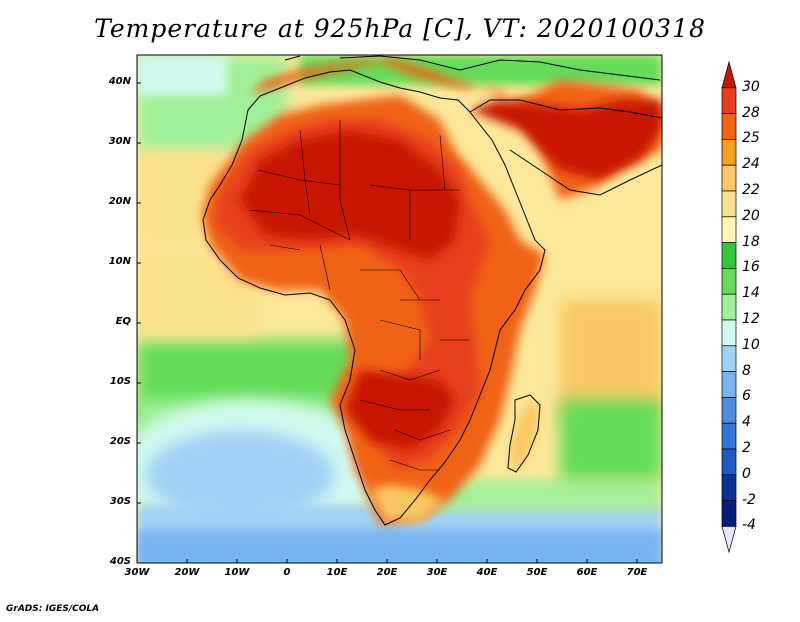 Image resolution: width=800 pixels, height=622 pixels. I want to click on colorbar-level-label: 16, so click(751, 267).